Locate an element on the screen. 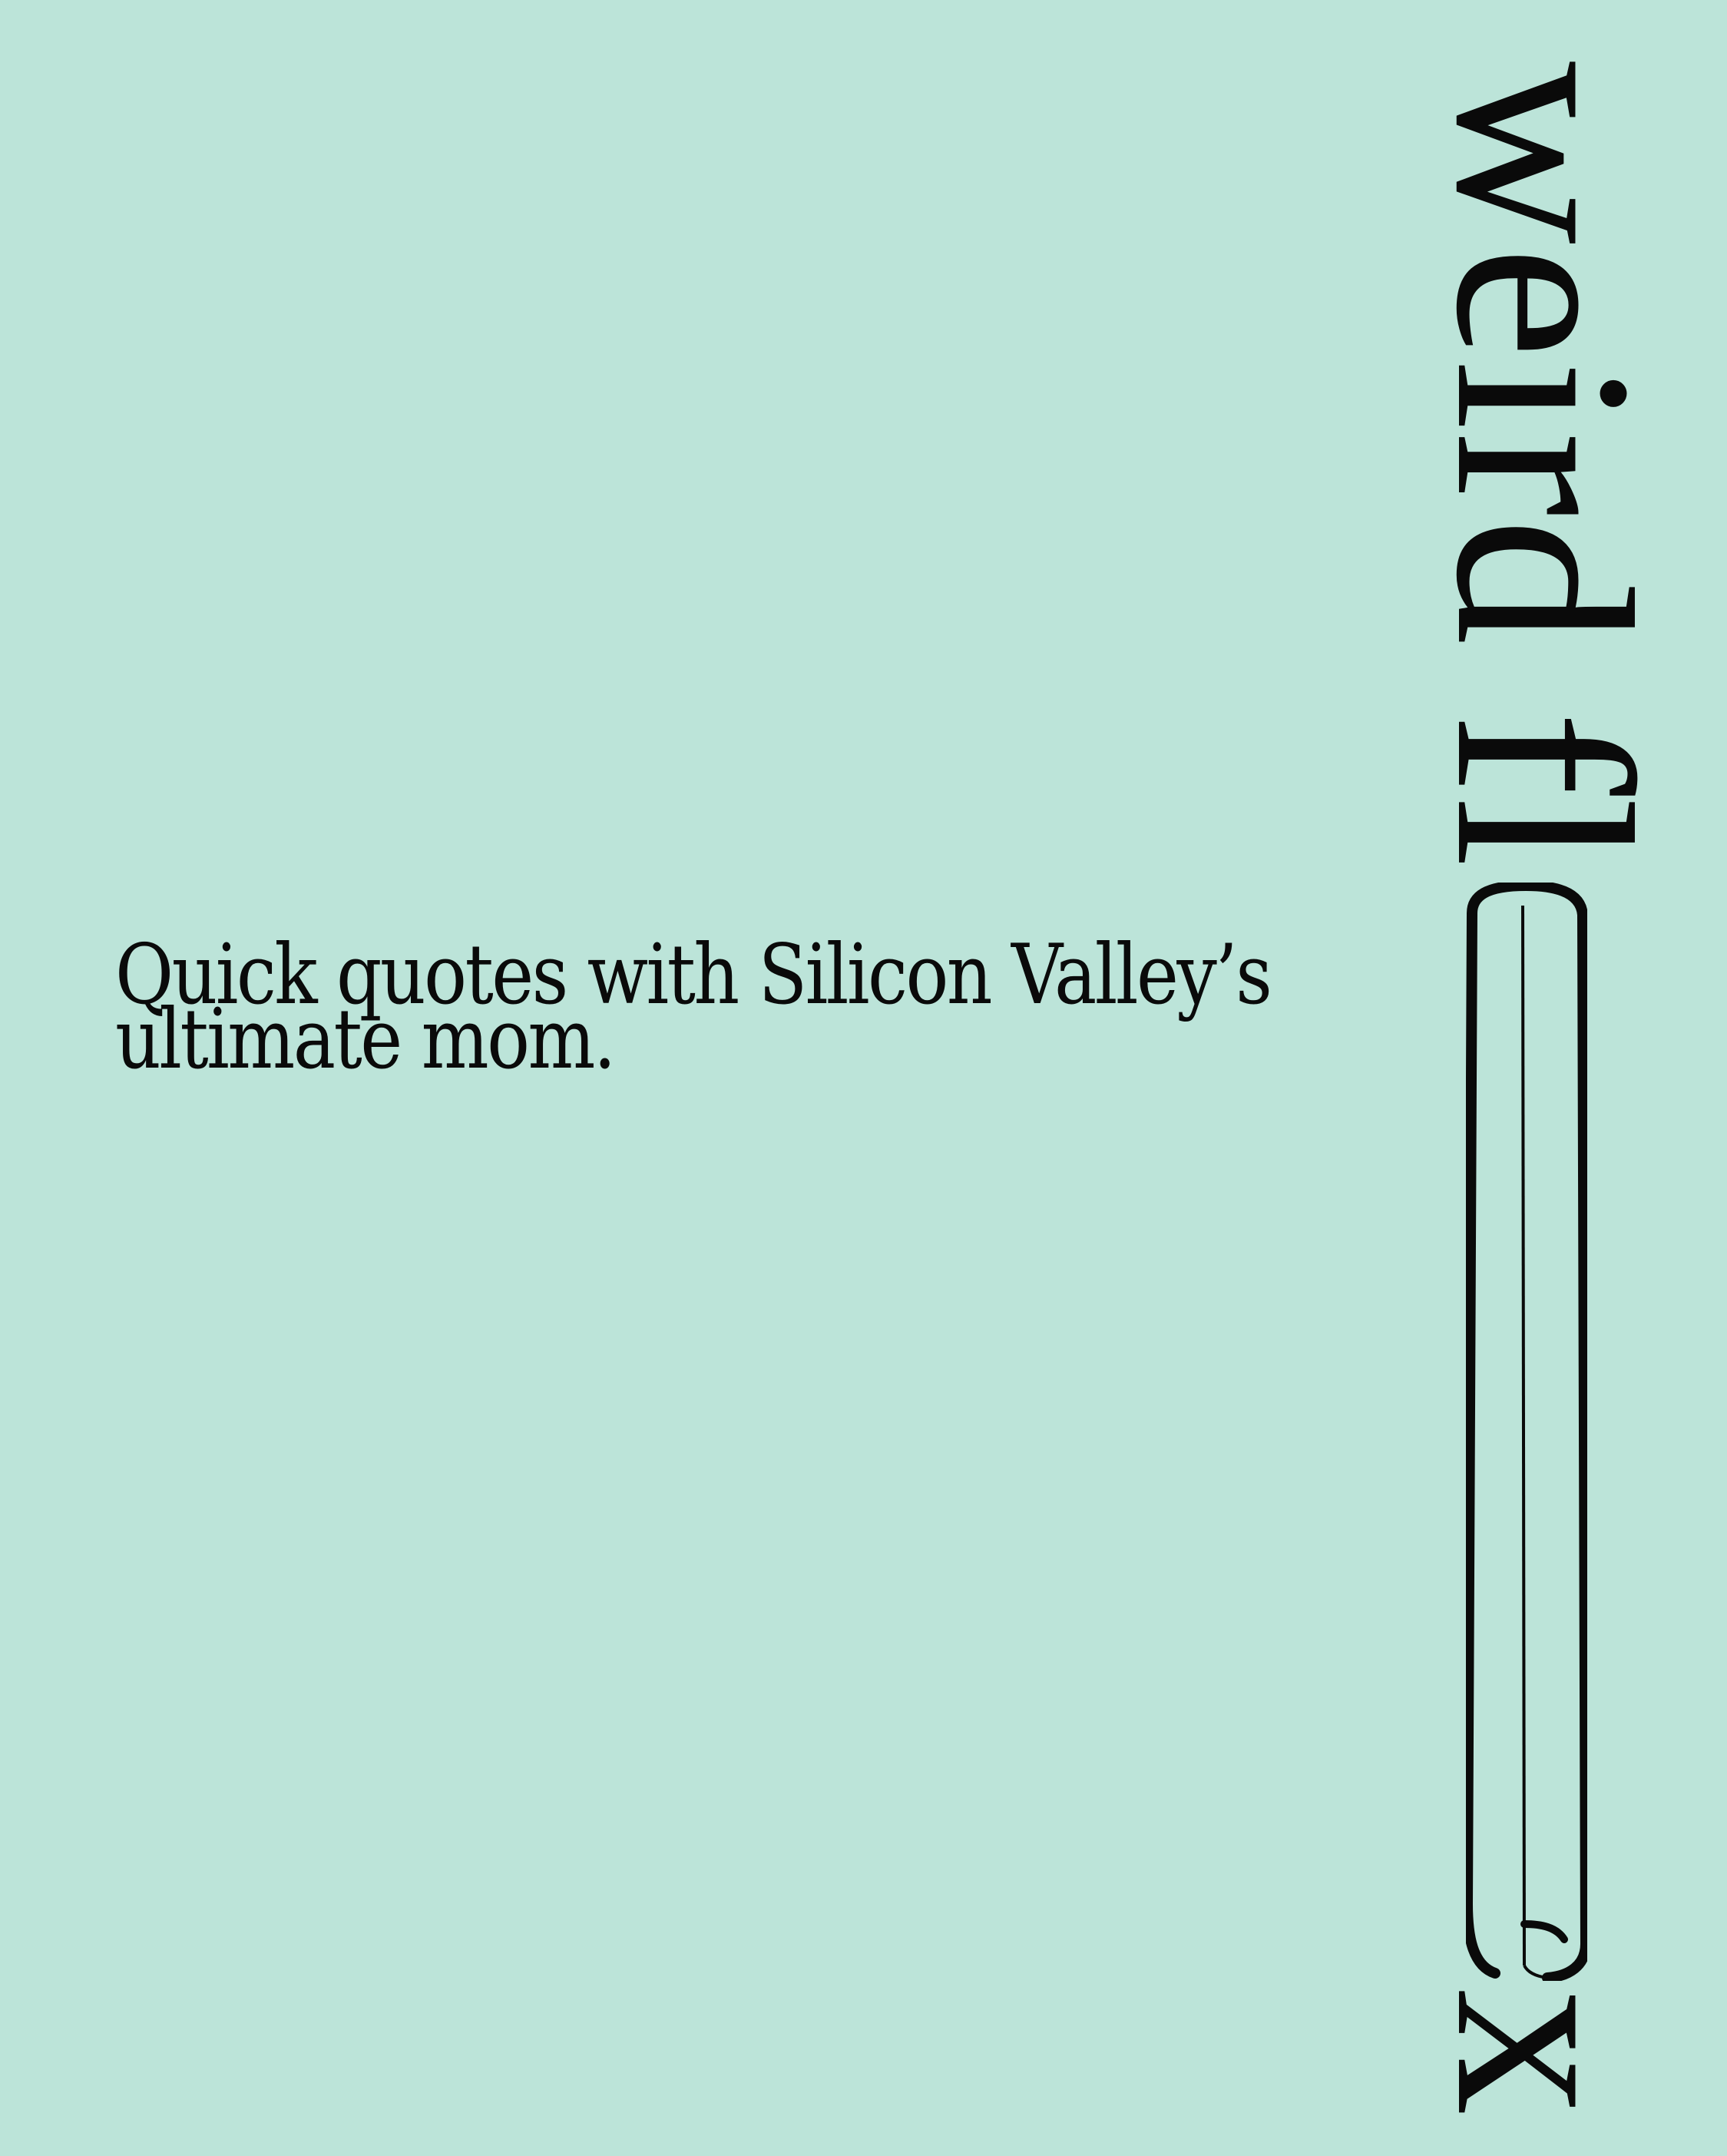 The image size is (1727, 2156). wordmark-part-1: weird fl is located at coordinates (1544, 465).